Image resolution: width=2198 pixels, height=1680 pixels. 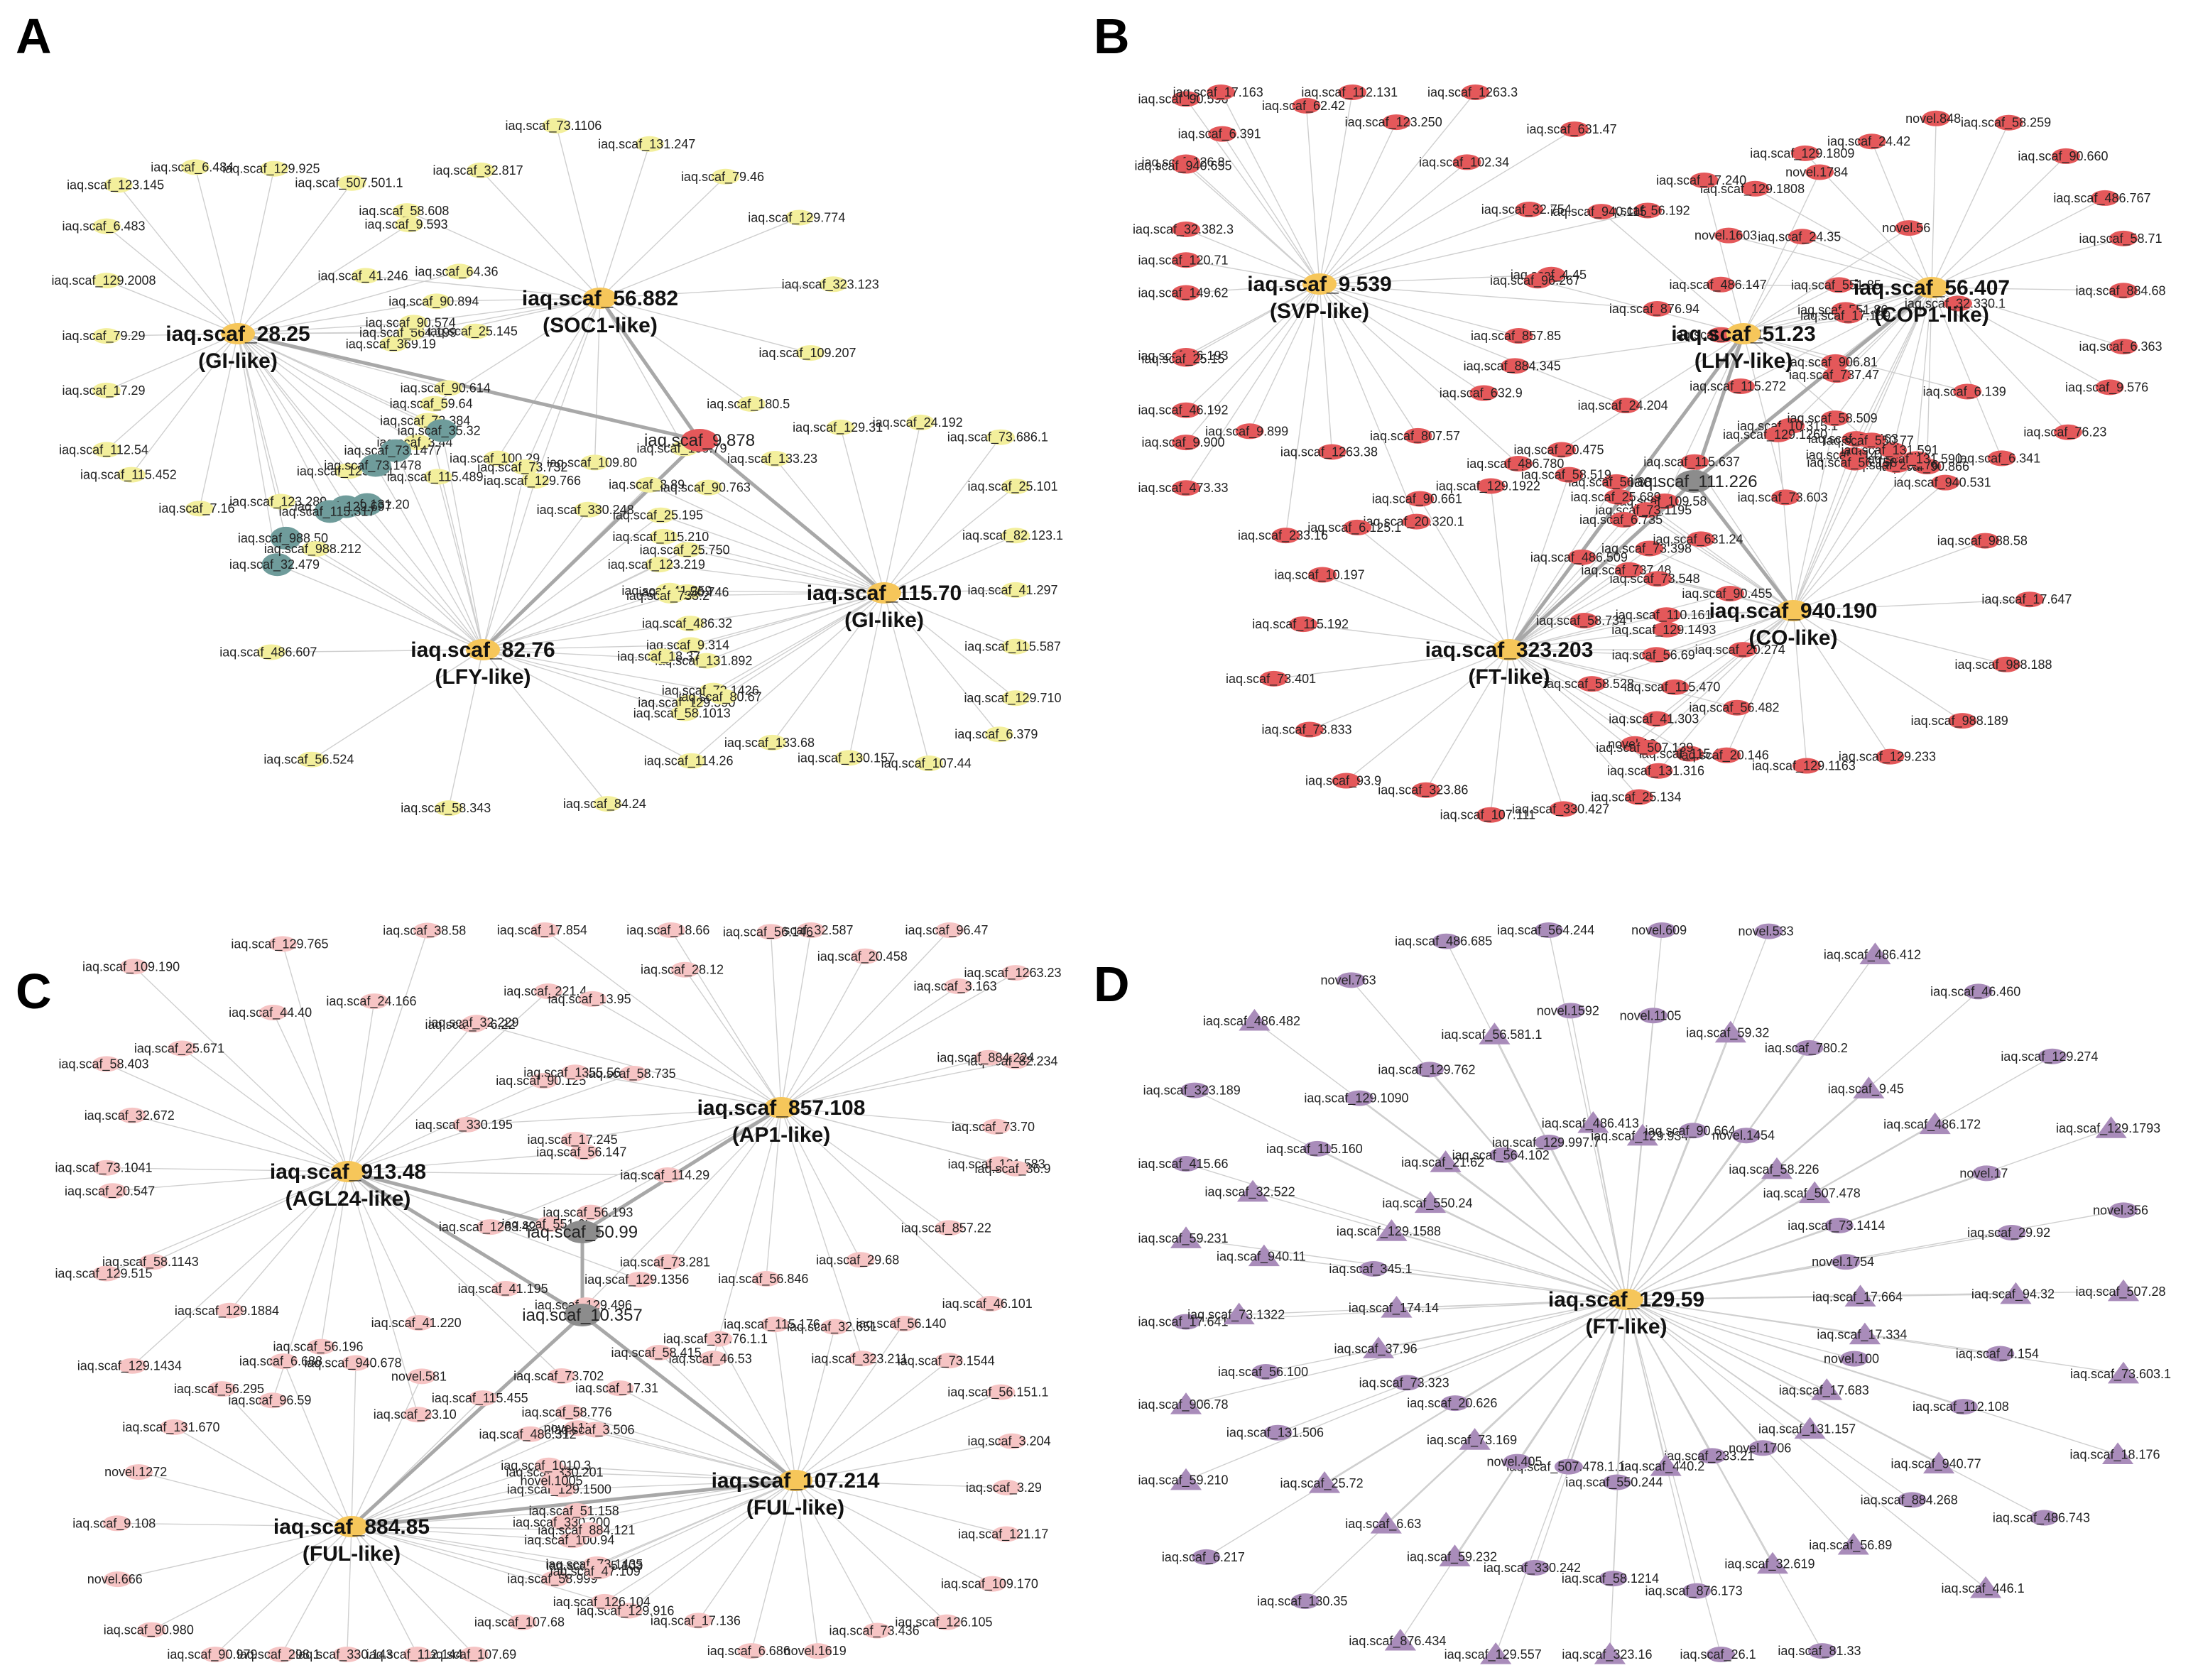 I want to click on panel-label-a: A, so click(x=34, y=36).